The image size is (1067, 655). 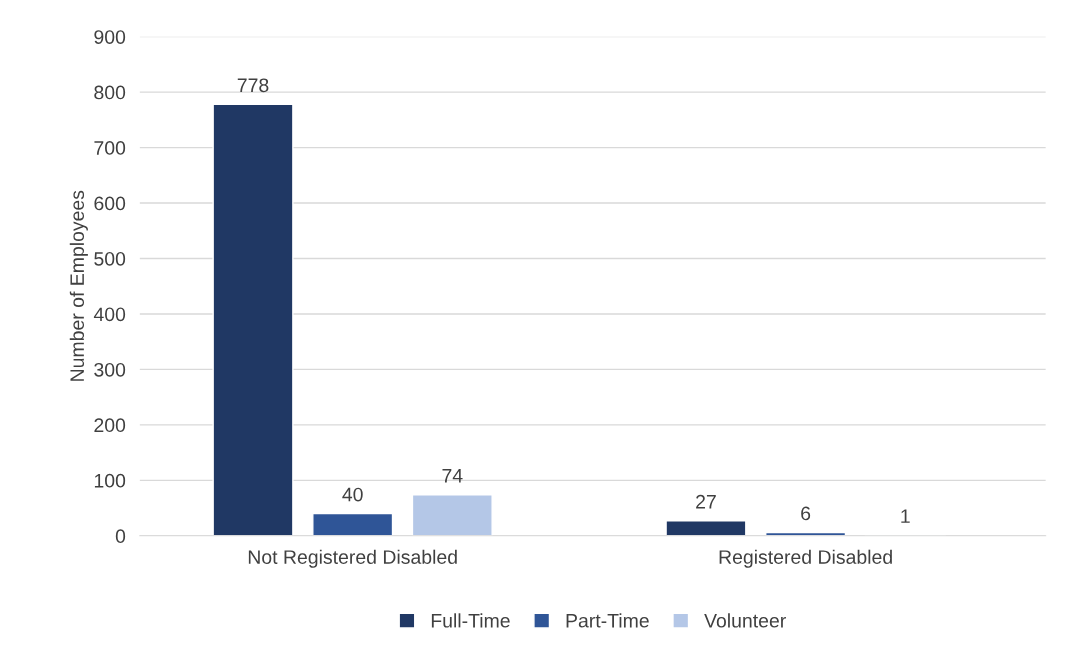 I want to click on y-tick-label: 400, so click(x=109, y=314).